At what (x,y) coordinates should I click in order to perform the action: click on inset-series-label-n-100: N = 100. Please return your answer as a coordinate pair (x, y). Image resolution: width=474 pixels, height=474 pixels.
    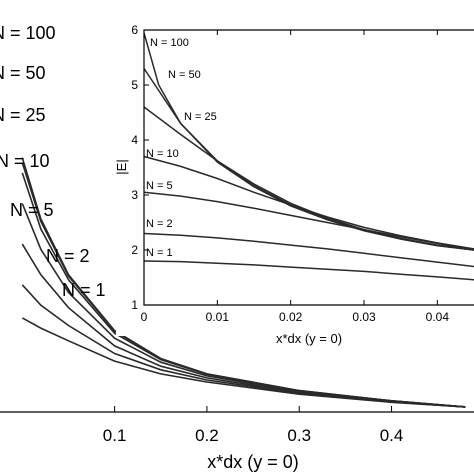
    Looking at the image, I should click on (169, 43).